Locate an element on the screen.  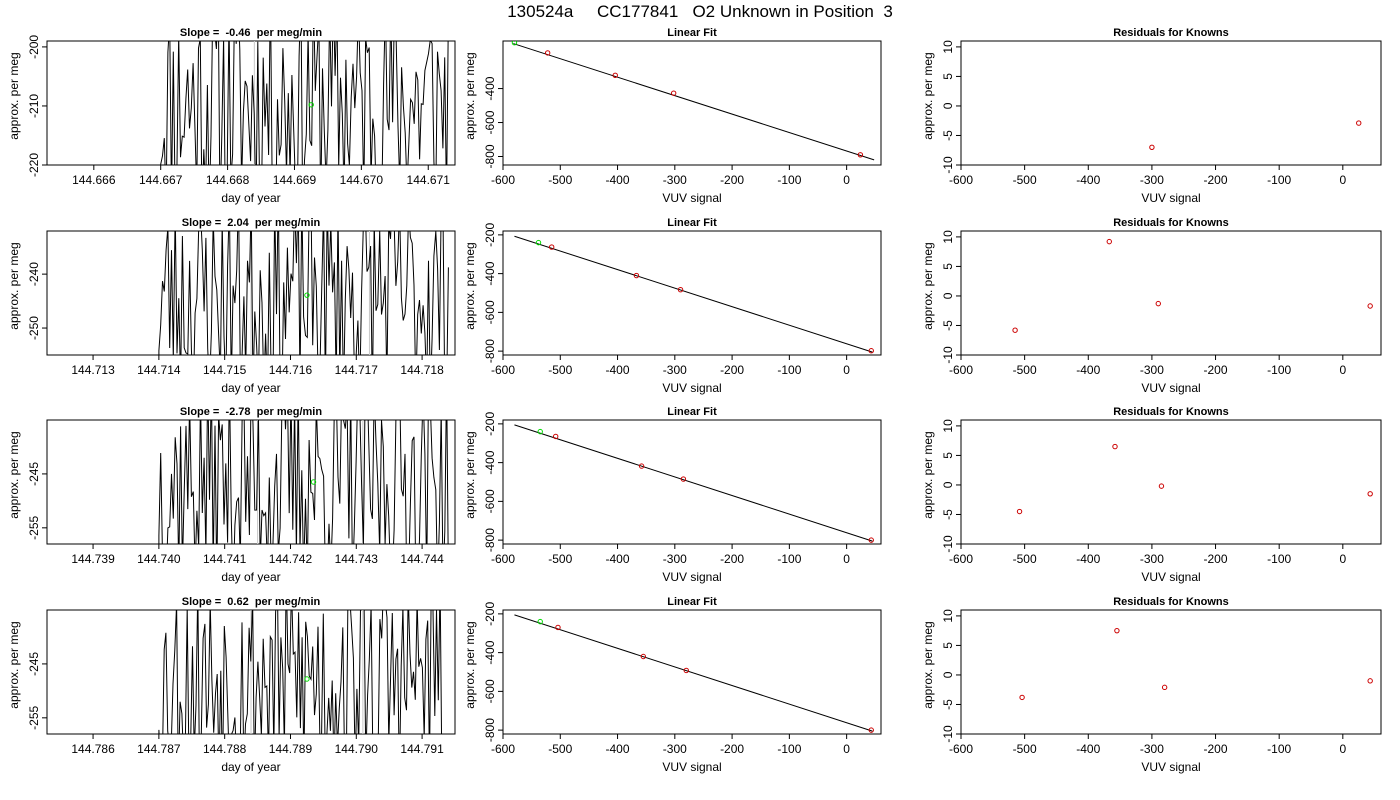
chart-1-3: -600 -500 -400 -300 -200 -100 0 -10 -5 0 5 10 is located at coordinates (1161, 113).